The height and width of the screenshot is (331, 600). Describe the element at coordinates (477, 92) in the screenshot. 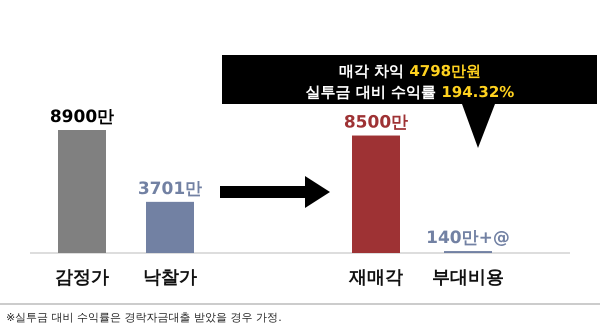

I see `text: 194.32%` at that location.